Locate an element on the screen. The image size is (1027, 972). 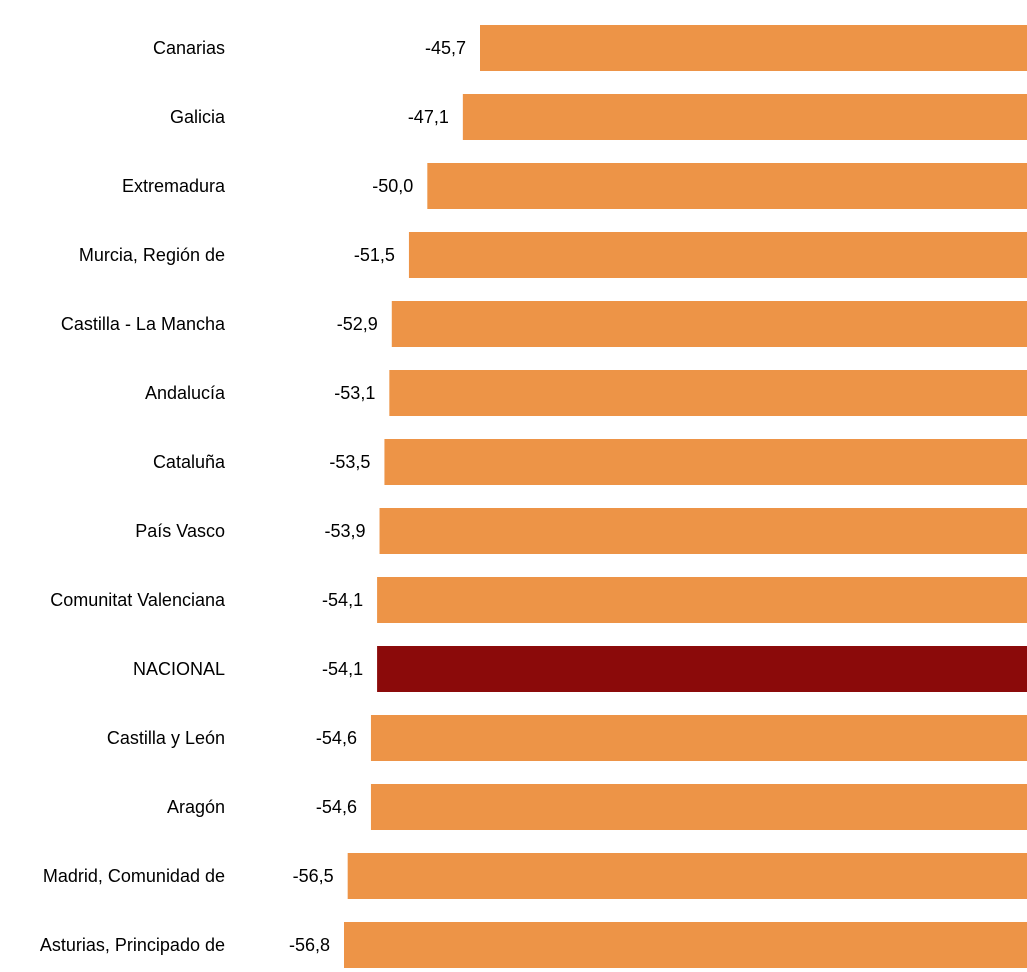
category-label: Murcia, Región de is located at coordinates (152, 255).